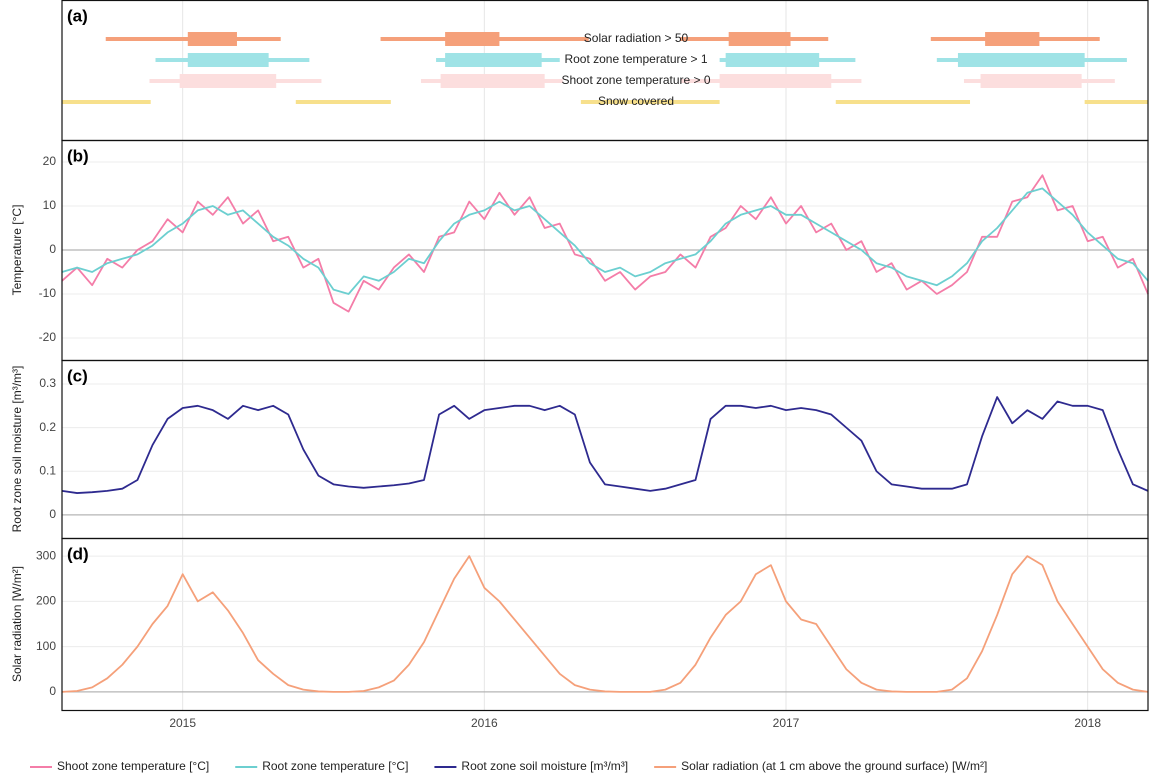 This screenshot has width=1150, height=777. Describe the element at coordinates (78, 155) in the screenshot. I see `panel-label: (b)` at that location.